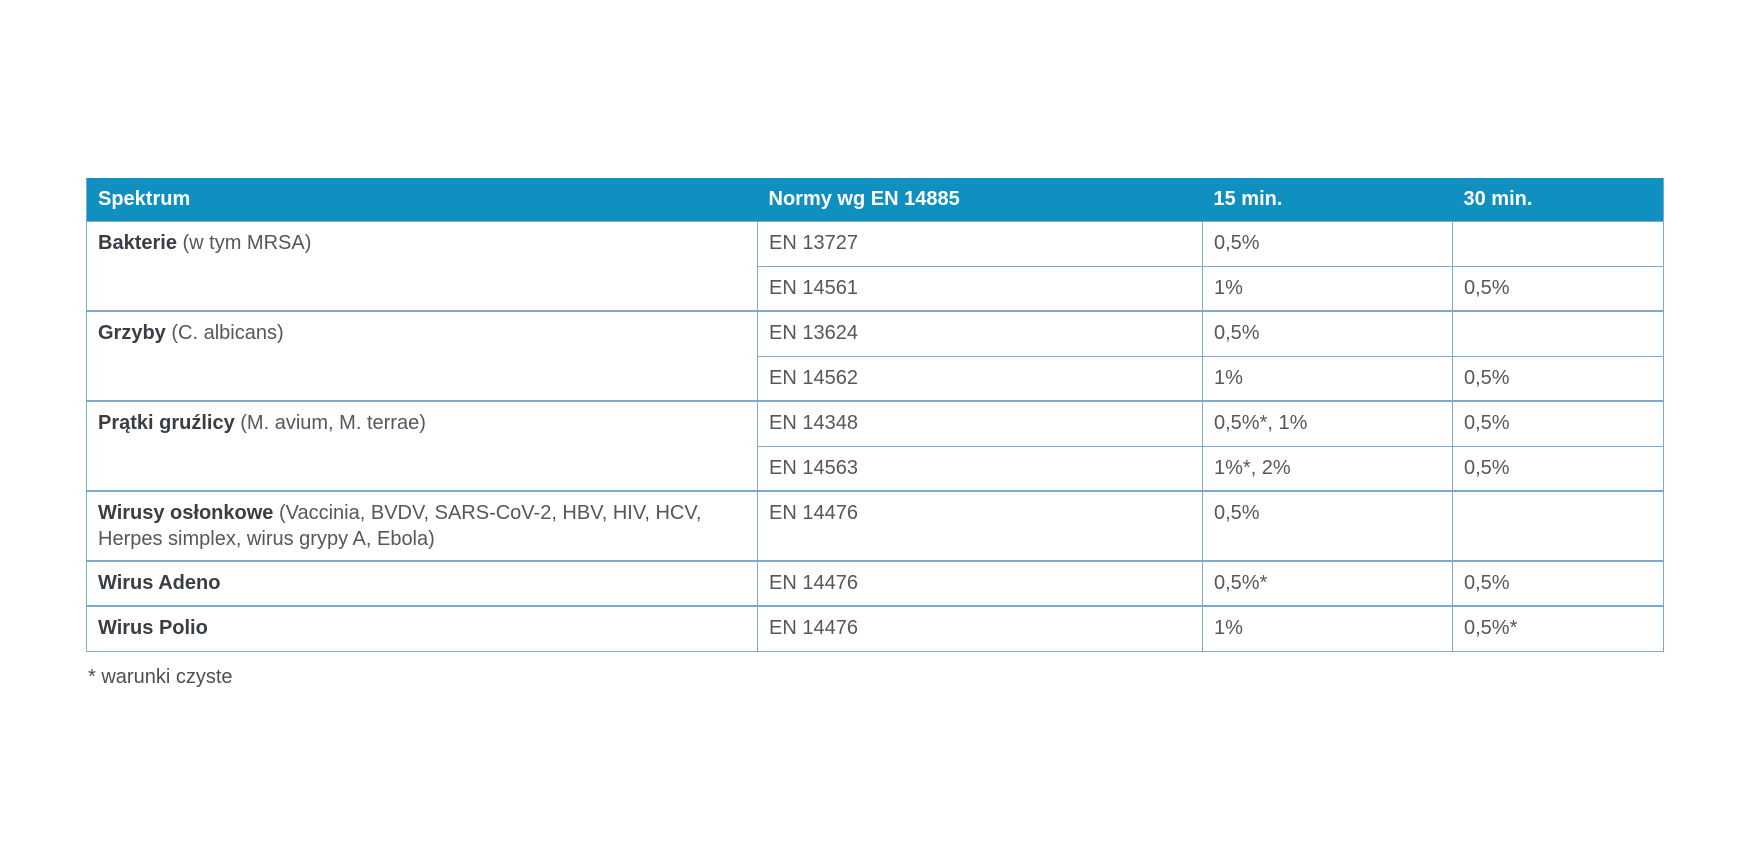  What do you see at coordinates (330, 423) in the screenshot?
I see `spektrum-detail: (M. avium, M. terrae)` at bounding box center [330, 423].